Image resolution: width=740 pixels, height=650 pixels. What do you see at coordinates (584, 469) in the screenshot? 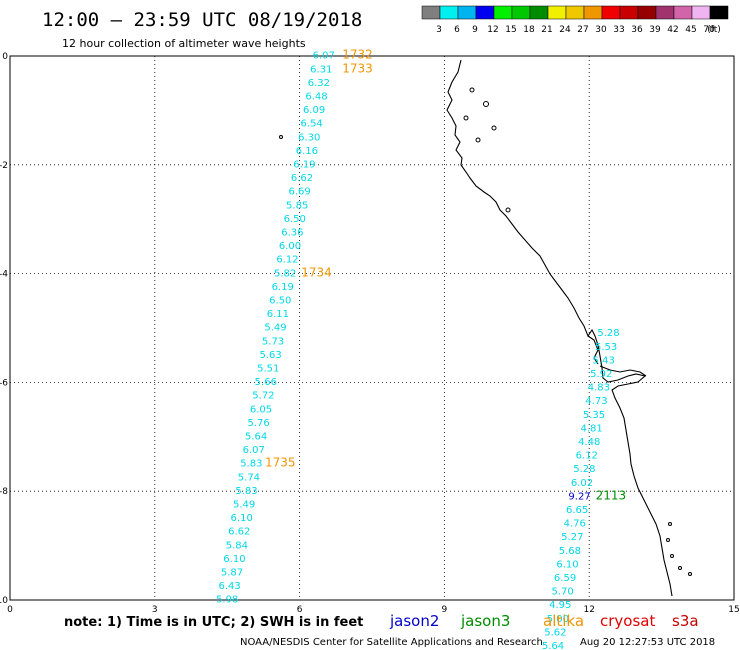
I see `swh-value: 5.28` at bounding box center [584, 469].